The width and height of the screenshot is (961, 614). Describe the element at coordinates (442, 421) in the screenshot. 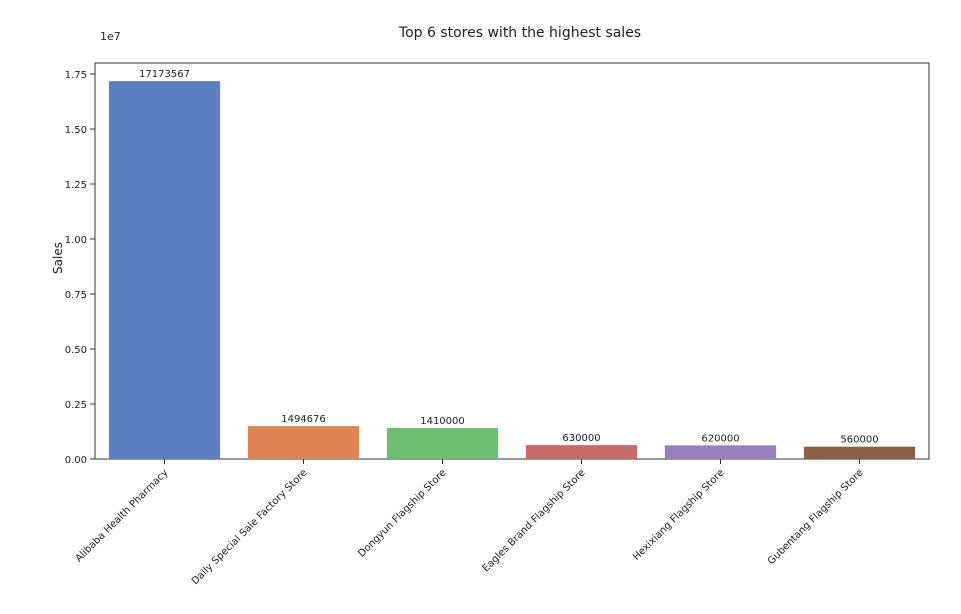

I see `bar-data-label: 1410000` at that location.